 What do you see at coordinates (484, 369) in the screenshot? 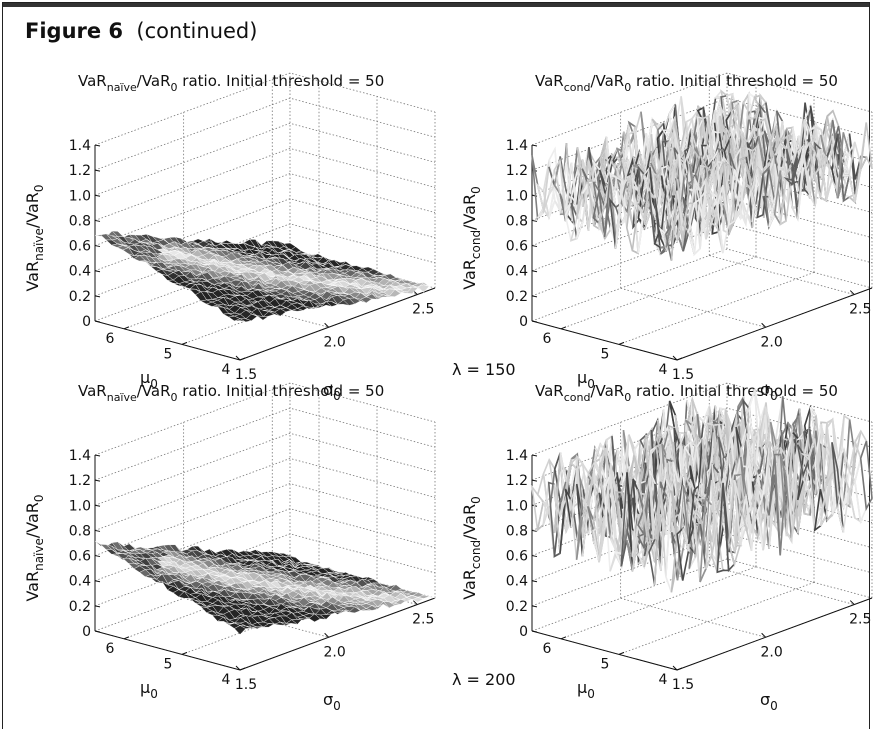
I see `lambda-label: λ = 150` at bounding box center [484, 369].